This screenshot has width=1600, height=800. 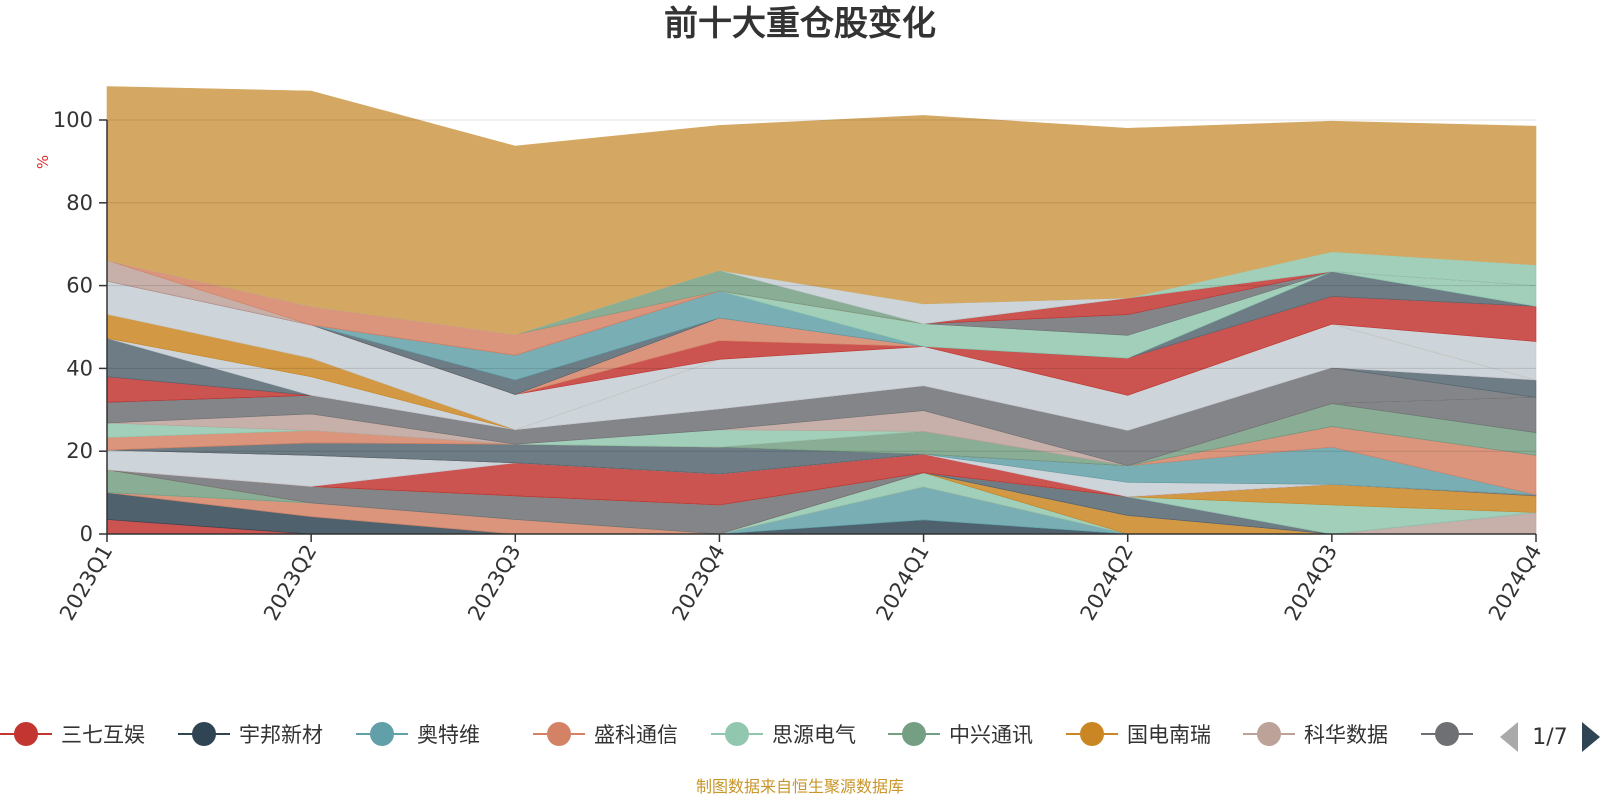 I want to click on x-tick-label: 2024Q2, so click(x=1107, y=583).